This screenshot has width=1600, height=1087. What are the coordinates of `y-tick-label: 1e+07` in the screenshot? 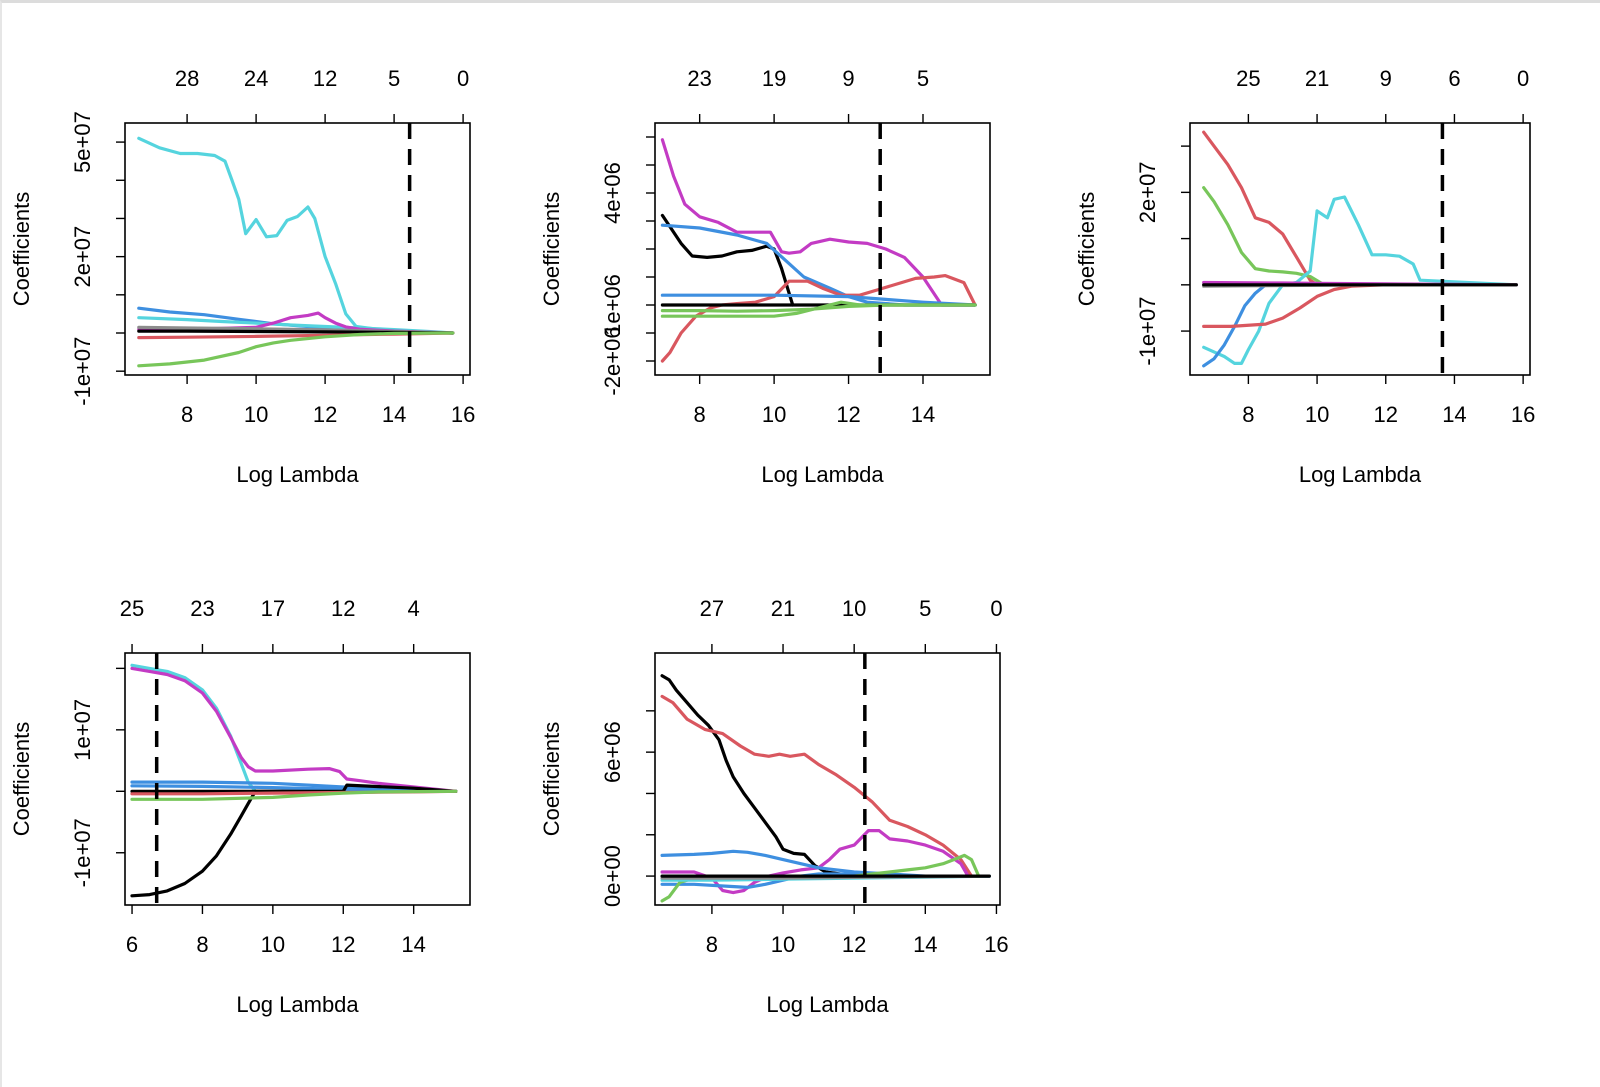 It's located at (82, 730).